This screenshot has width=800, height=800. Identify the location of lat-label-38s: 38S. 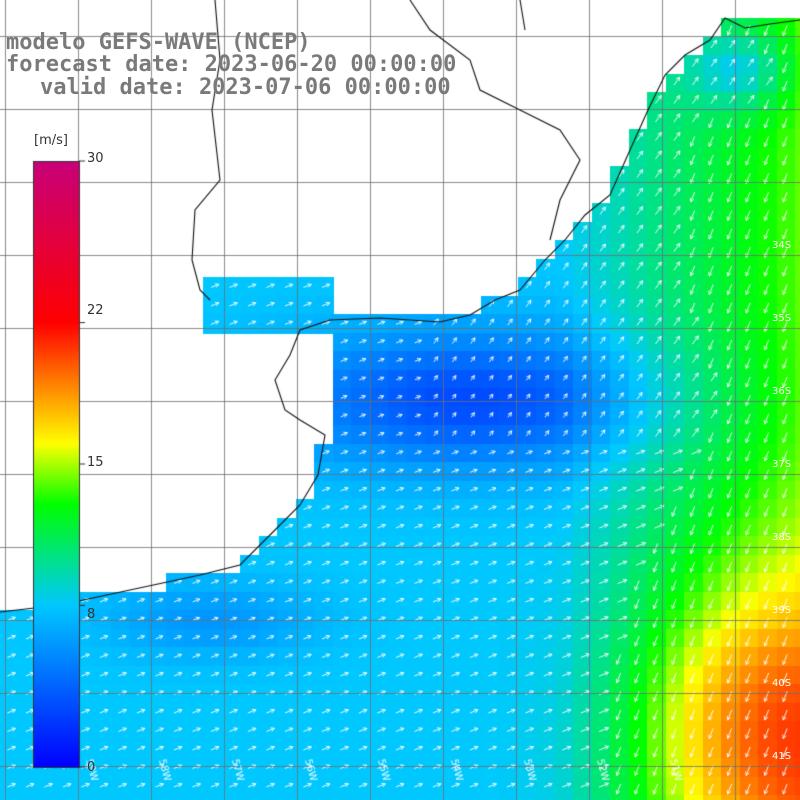
(782, 537).